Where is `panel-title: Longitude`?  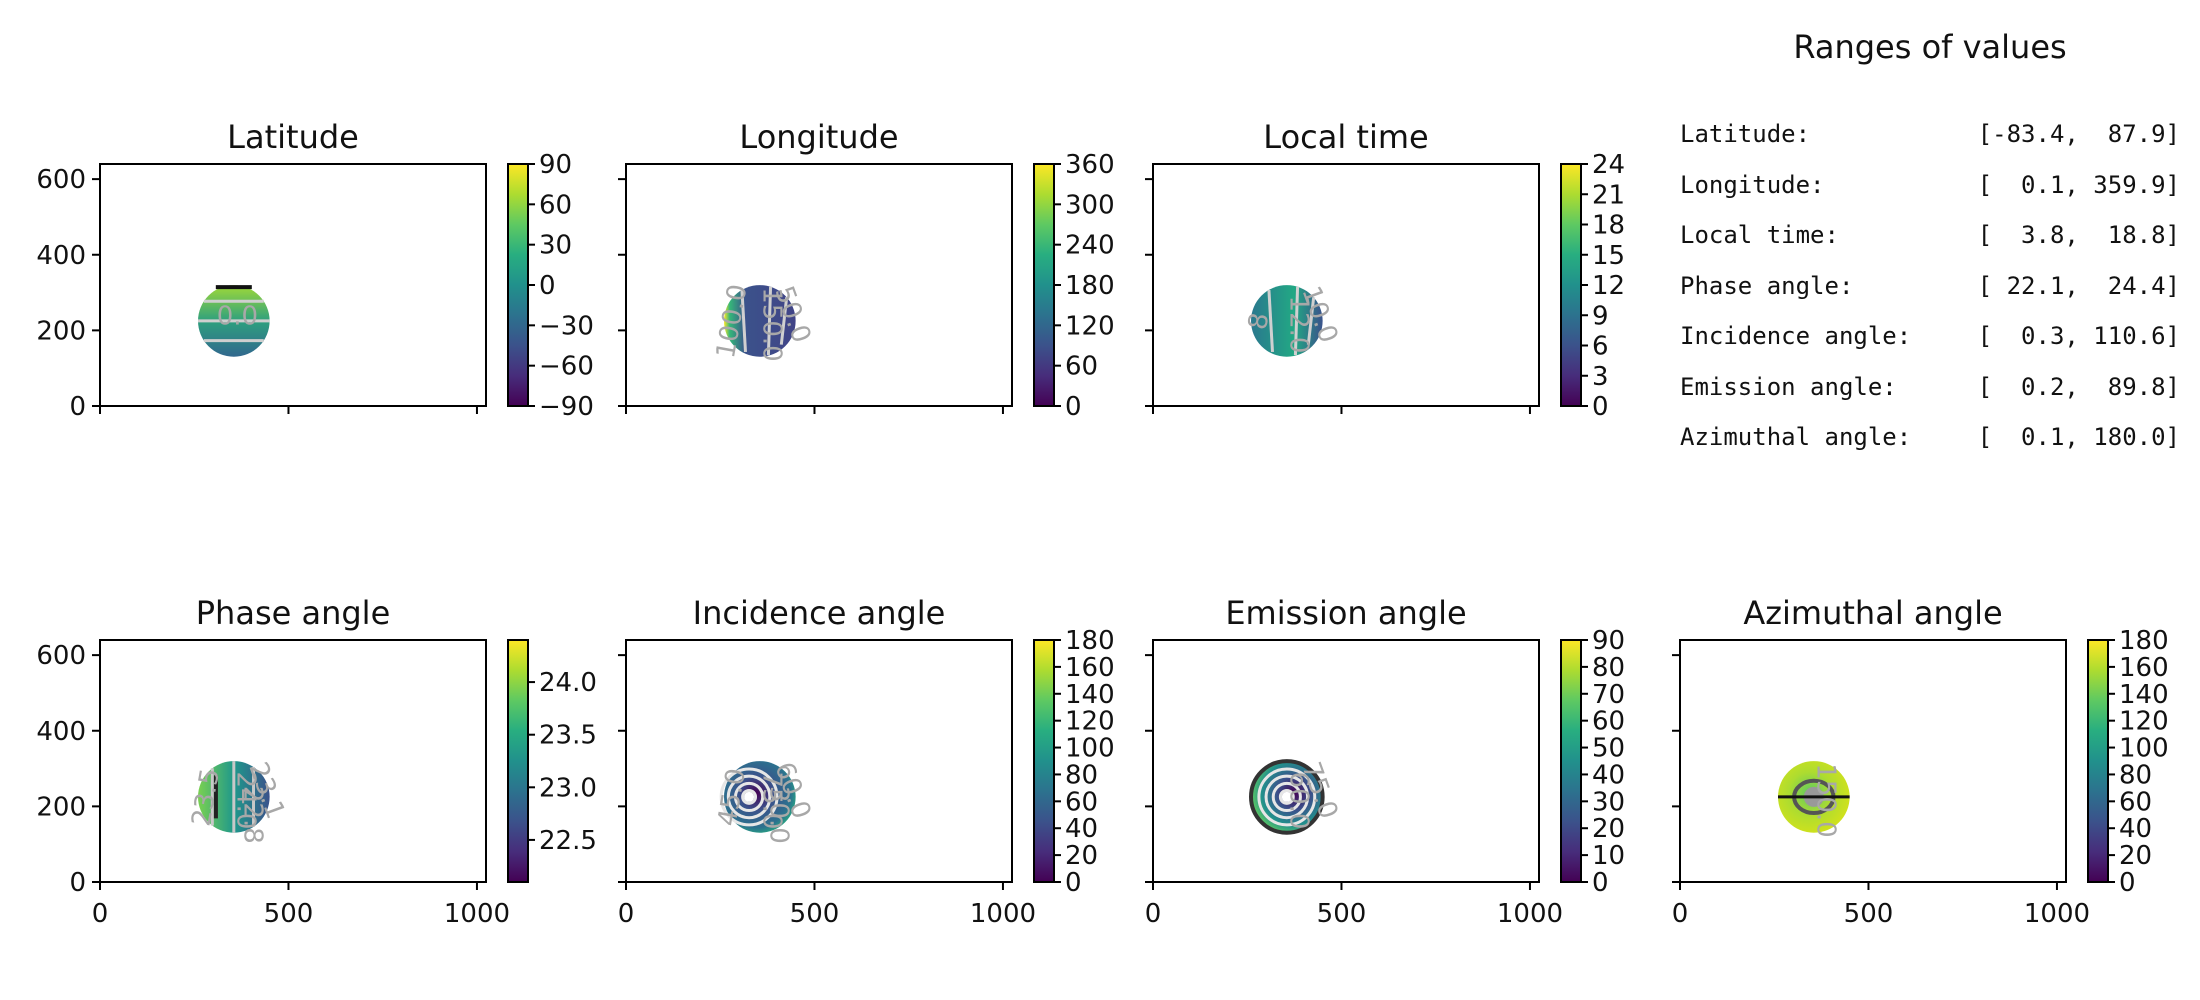
panel-title: Longitude is located at coordinates (818, 137).